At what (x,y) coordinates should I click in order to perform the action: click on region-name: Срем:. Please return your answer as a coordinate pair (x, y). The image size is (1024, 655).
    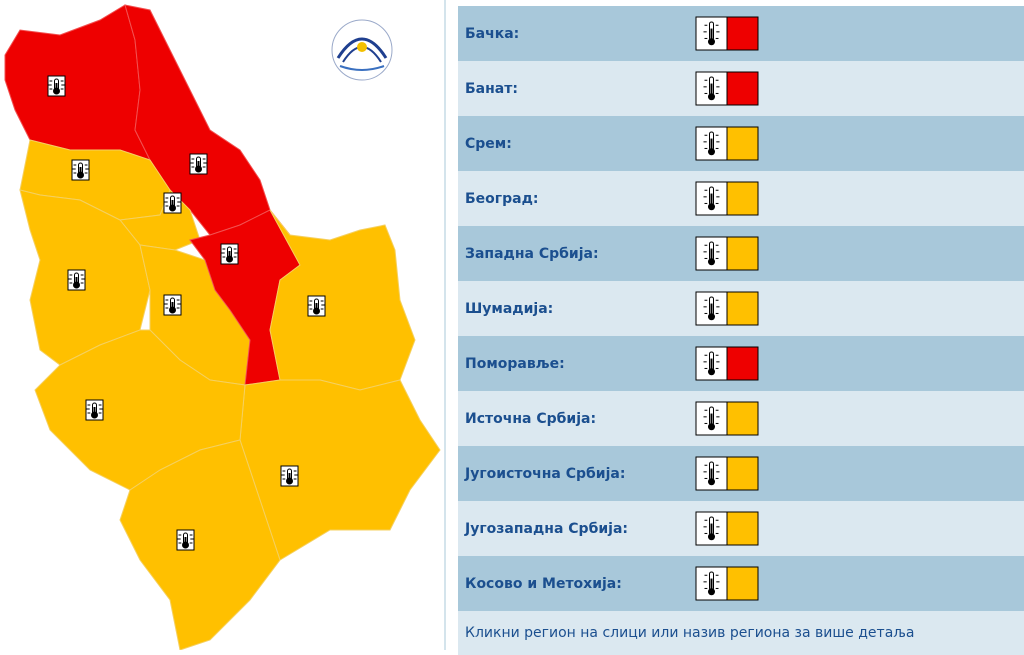
    Looking at the image, I should click on (488, 143).